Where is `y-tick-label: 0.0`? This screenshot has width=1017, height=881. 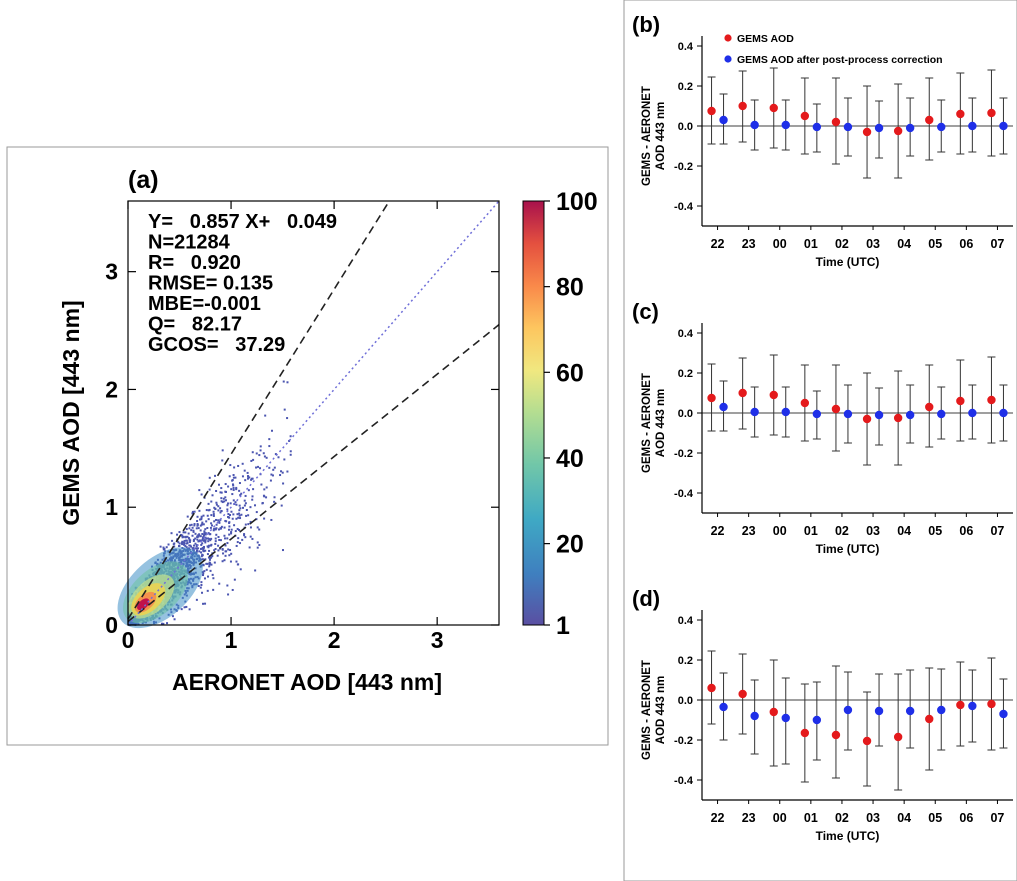
y-tick-label: 0.0 is located at coordinates (685, 701).